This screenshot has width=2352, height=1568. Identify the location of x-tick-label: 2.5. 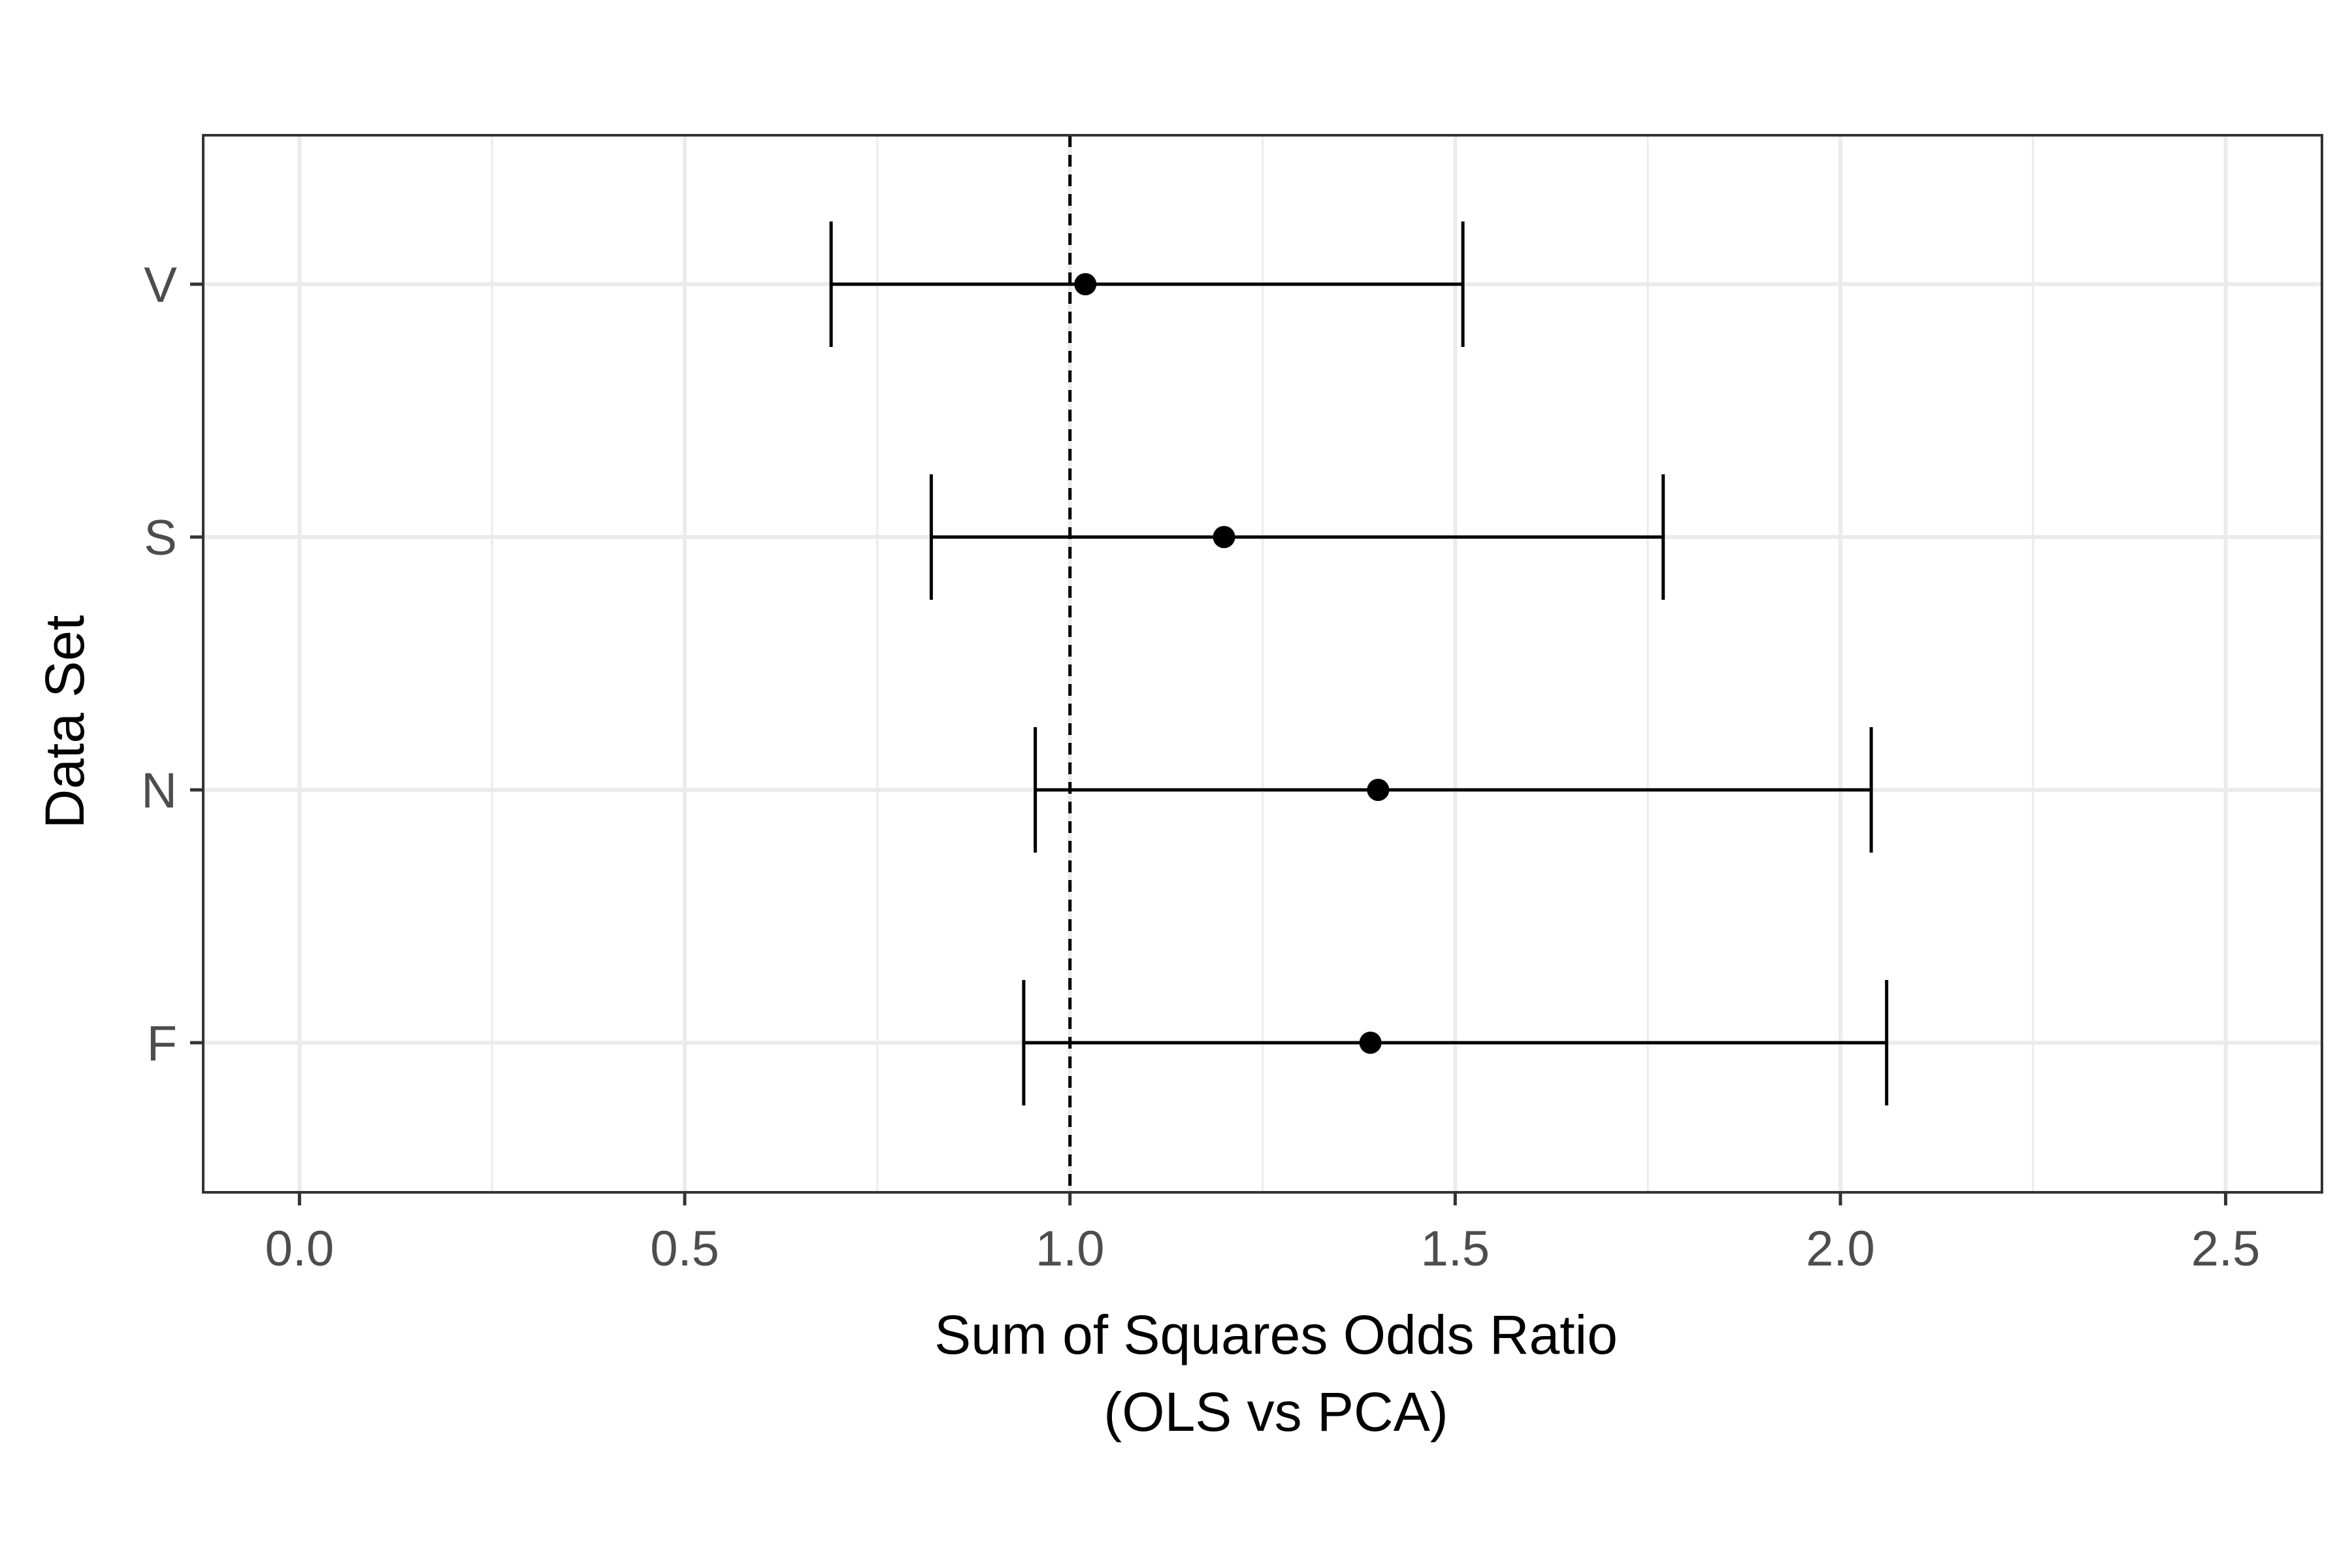
(2226, 1249).